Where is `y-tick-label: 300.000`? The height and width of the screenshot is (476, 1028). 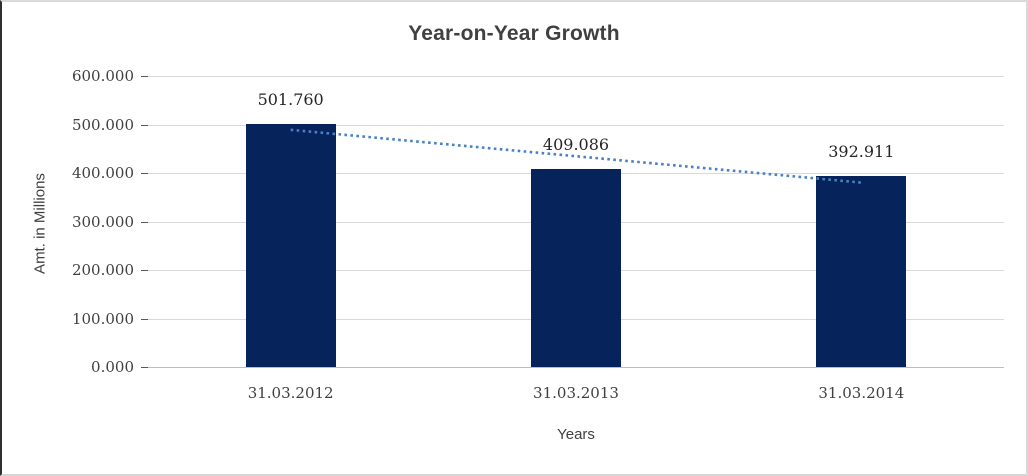
y-tick-label: 300.000 is located at coordinates (102, 222).